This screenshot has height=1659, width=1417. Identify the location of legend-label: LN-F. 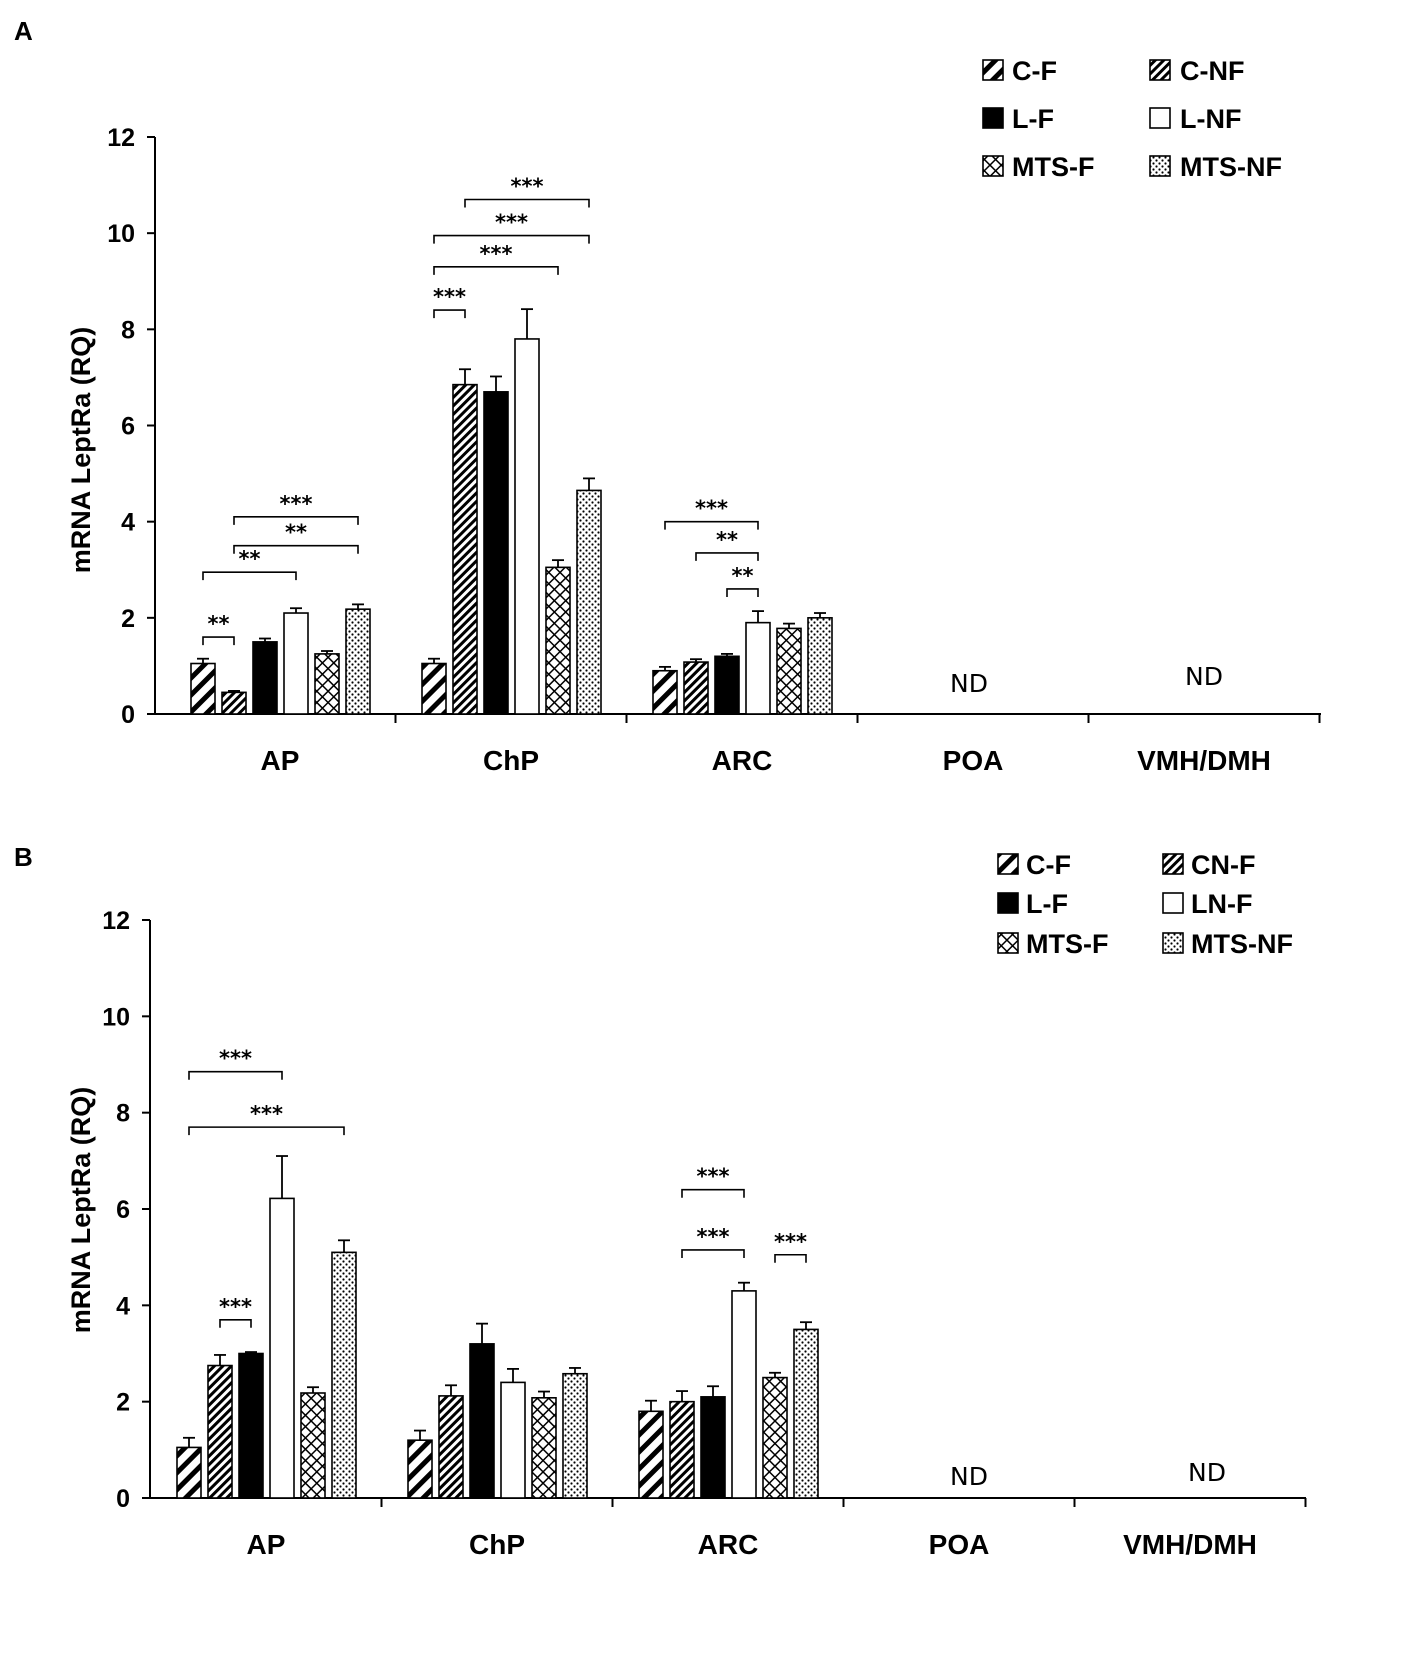
(1221, 904).